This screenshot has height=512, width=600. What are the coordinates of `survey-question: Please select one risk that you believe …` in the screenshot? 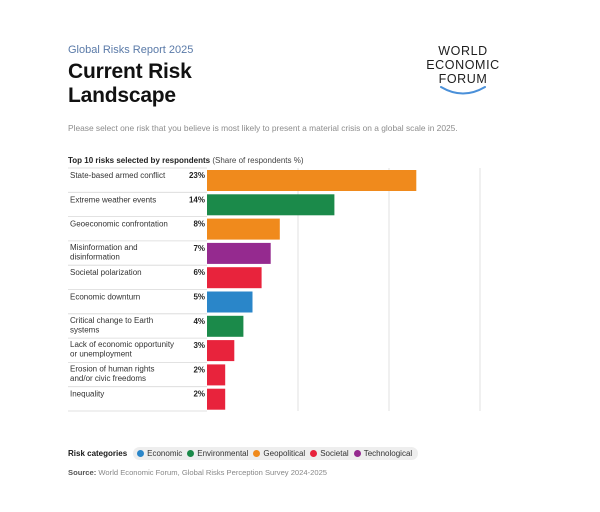 It's located at (263, 128).